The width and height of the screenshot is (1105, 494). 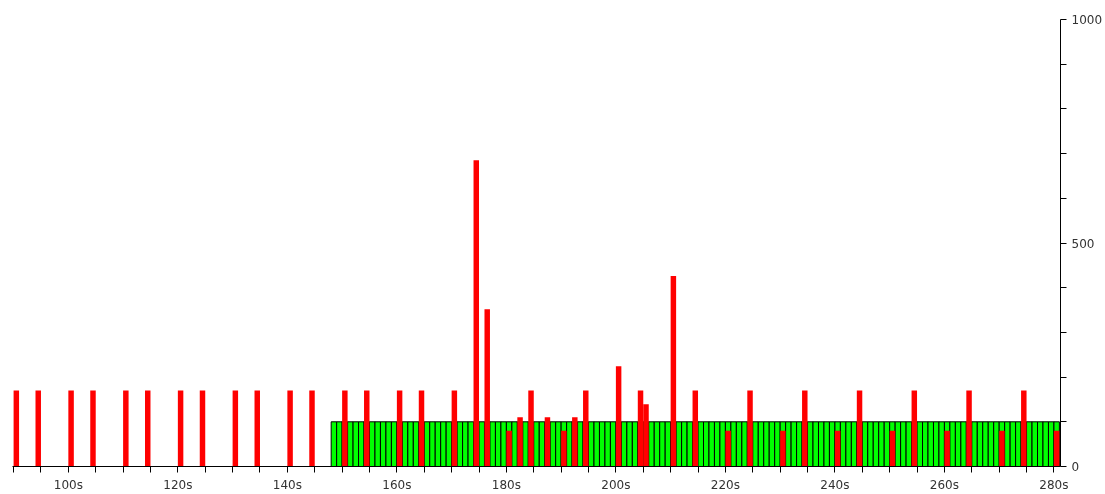 What do you see at coordinates (178, 484) in the screenshot?
I see `x-tick-label: 120s` at bounding box center [178, 484].